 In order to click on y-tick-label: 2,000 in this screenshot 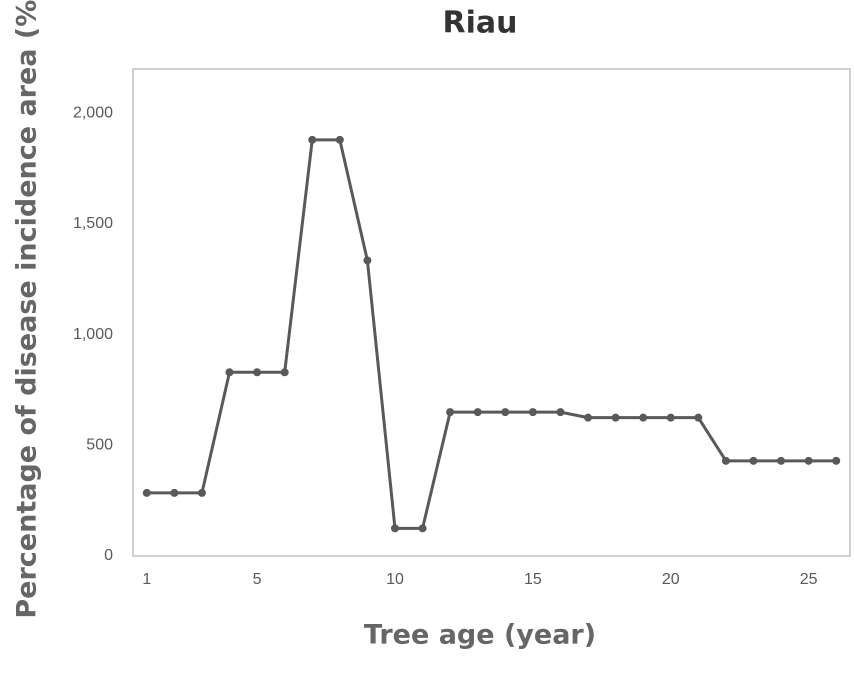, I will do `click(93, 112)`.